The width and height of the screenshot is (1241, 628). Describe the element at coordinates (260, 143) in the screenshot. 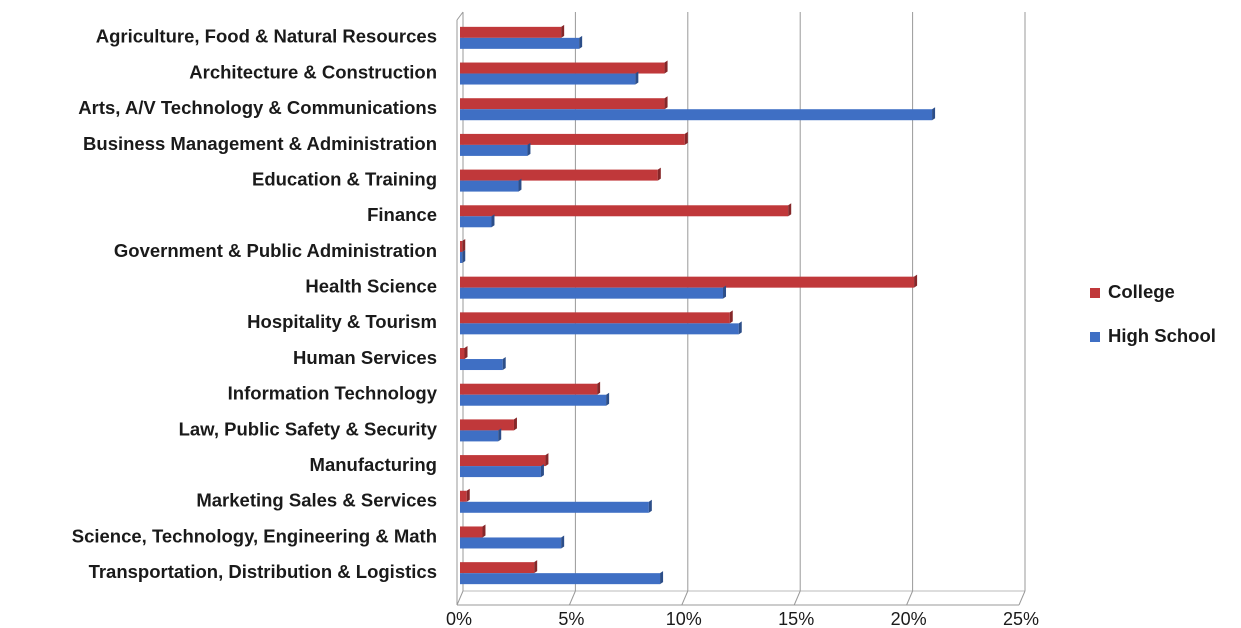

I see `y-tick-label: Business Management & Administration` at that location.